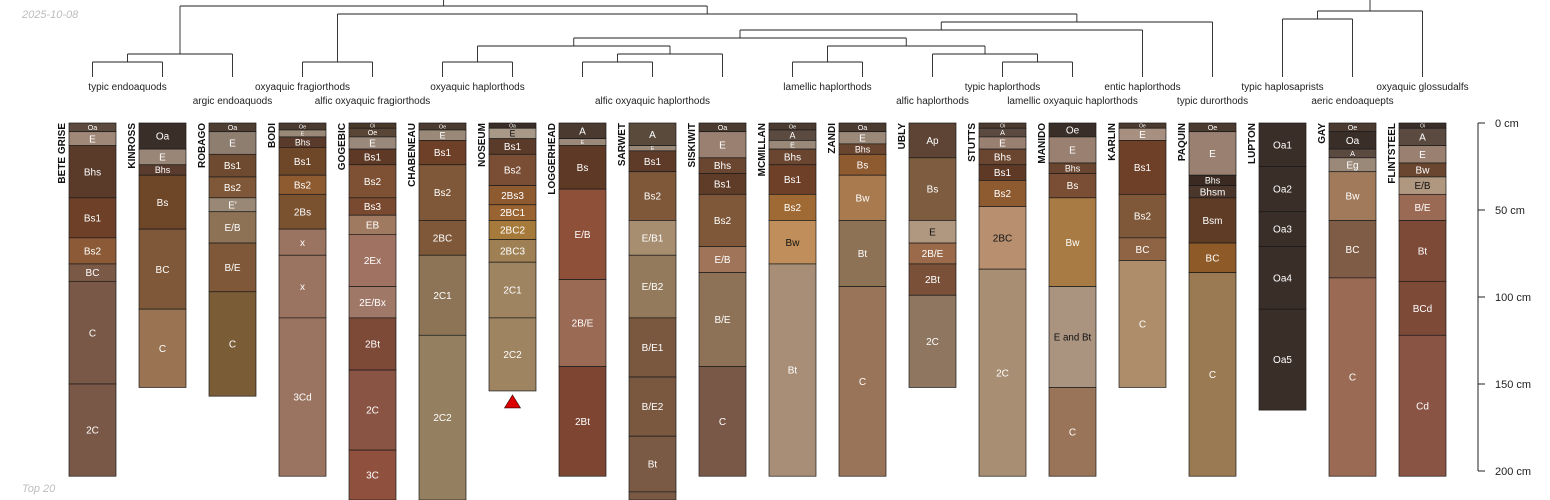 Image resolution: width=1550 pixels, height=500 pixels. I want to click on horizon-label: E/B, so click(582, 235).